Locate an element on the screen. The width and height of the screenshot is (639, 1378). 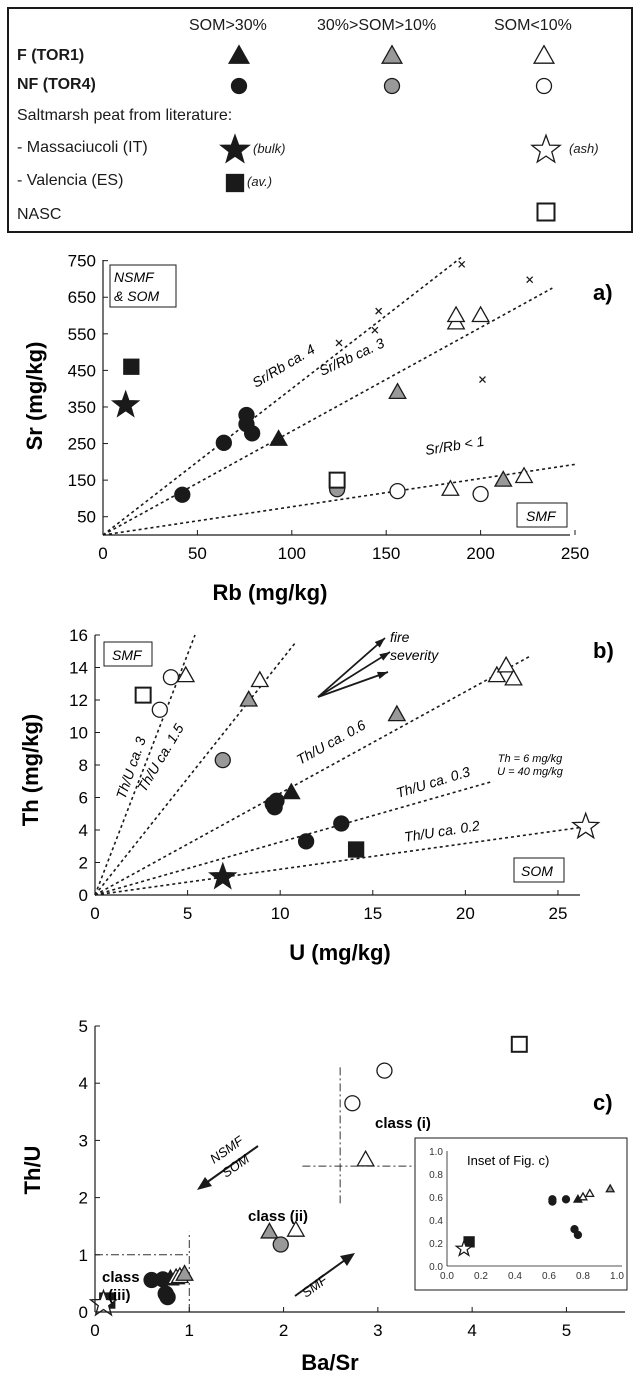
x-tick-label: 0 is located at coordinates (94, 1330).